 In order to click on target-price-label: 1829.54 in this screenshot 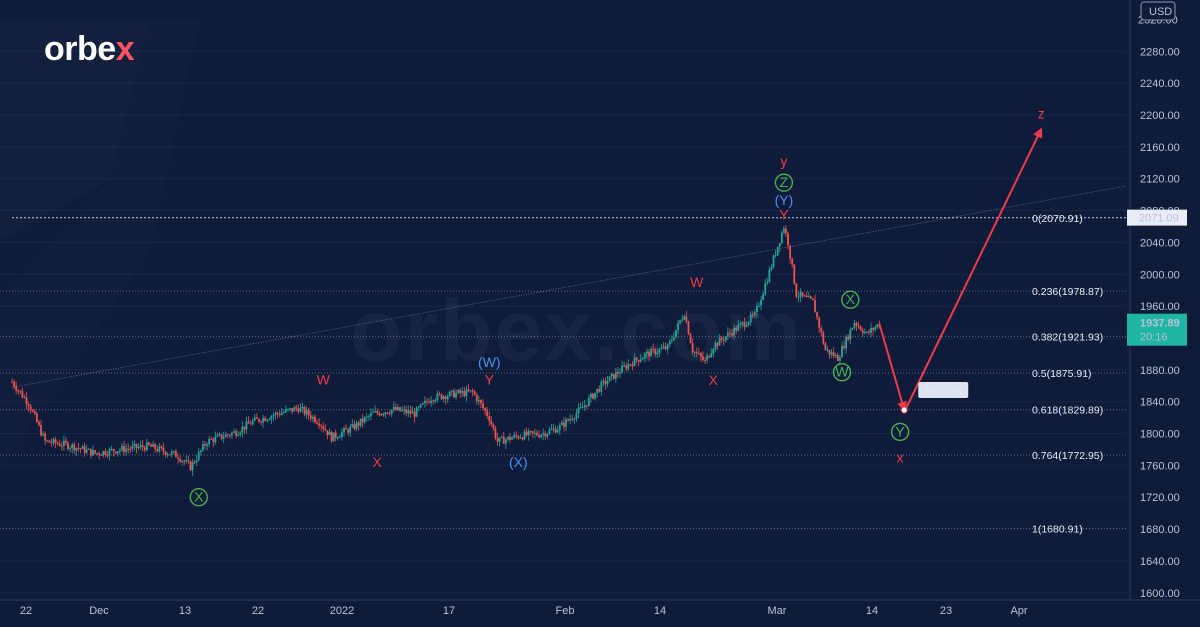, I will do `click(943, 391)`.